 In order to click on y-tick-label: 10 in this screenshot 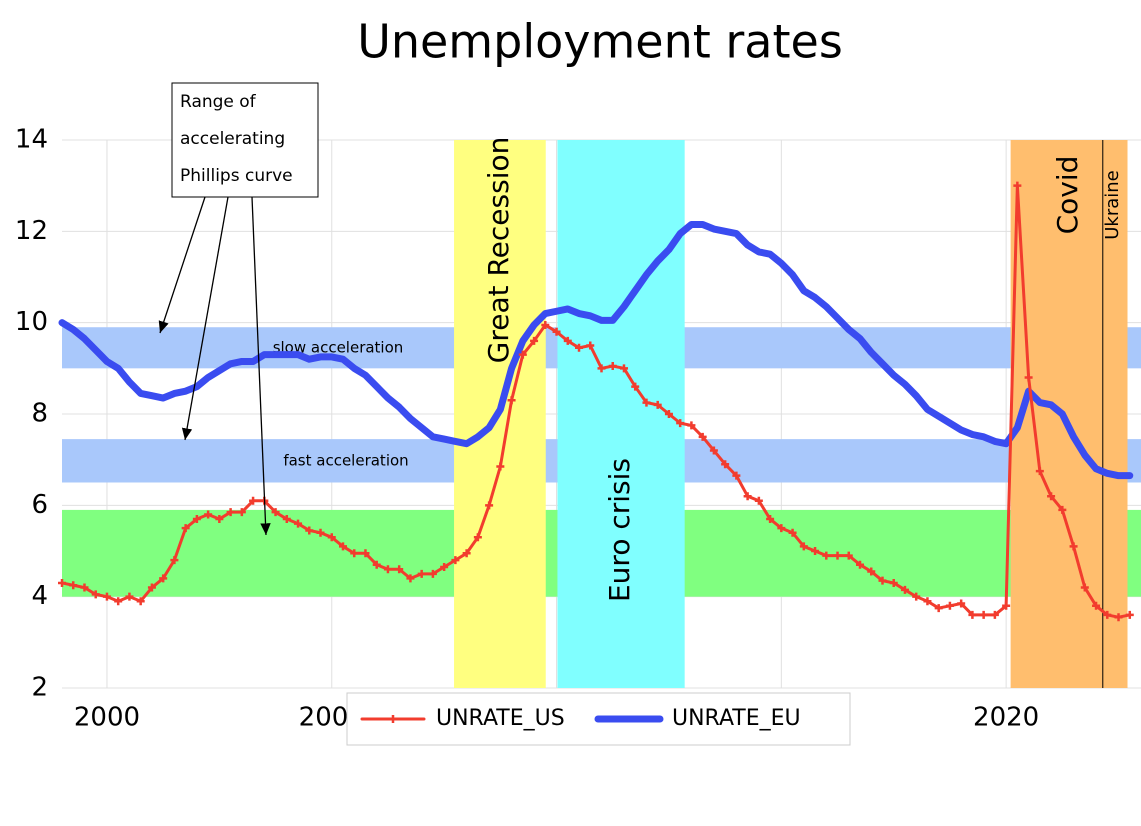, I will do `click(31, 322)`.